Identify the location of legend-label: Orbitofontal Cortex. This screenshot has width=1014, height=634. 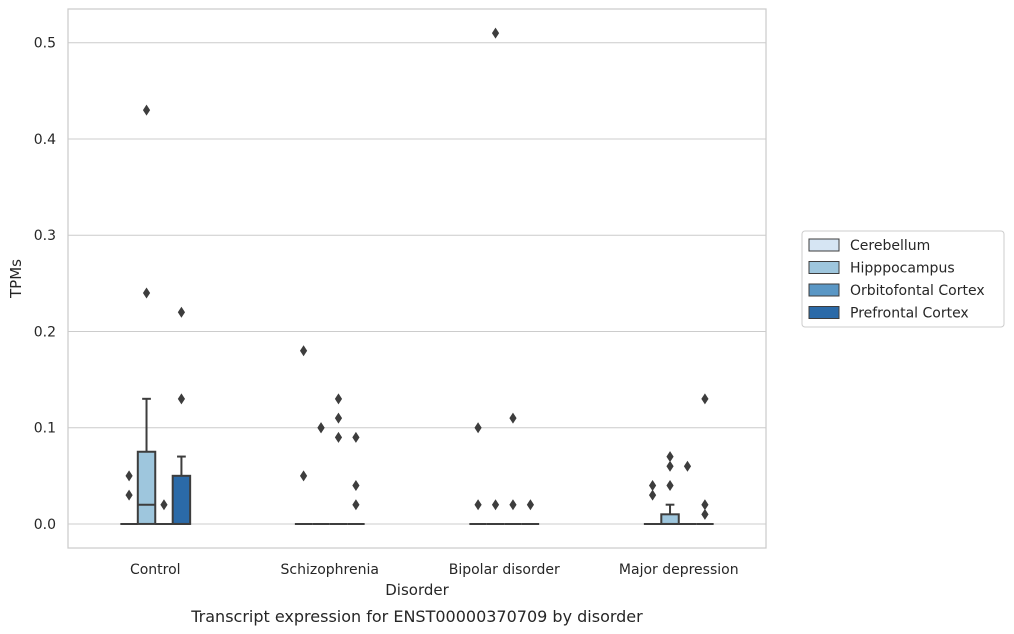
(917, 291).